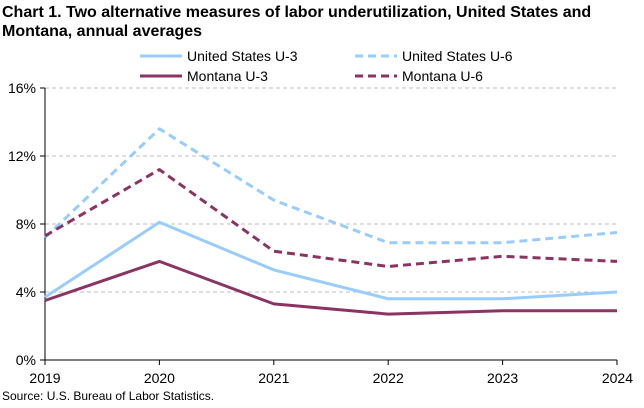 This screenshot has height=408, width=644. What do you see at coordinates (44, 378) in the screenshot?
I see `x-tick-label: 2019` at bounding box center [44, 378].